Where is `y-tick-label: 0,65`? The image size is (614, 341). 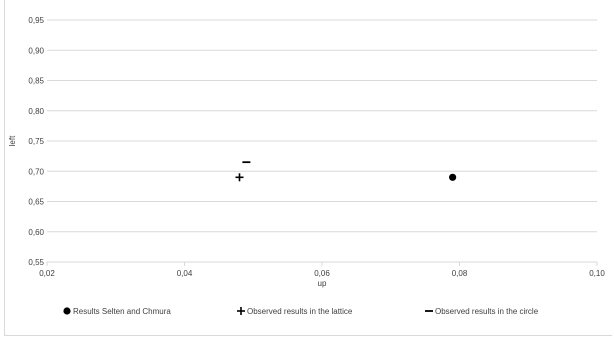 y-tick-label: 0,65 is located at coordinates (36, 202).